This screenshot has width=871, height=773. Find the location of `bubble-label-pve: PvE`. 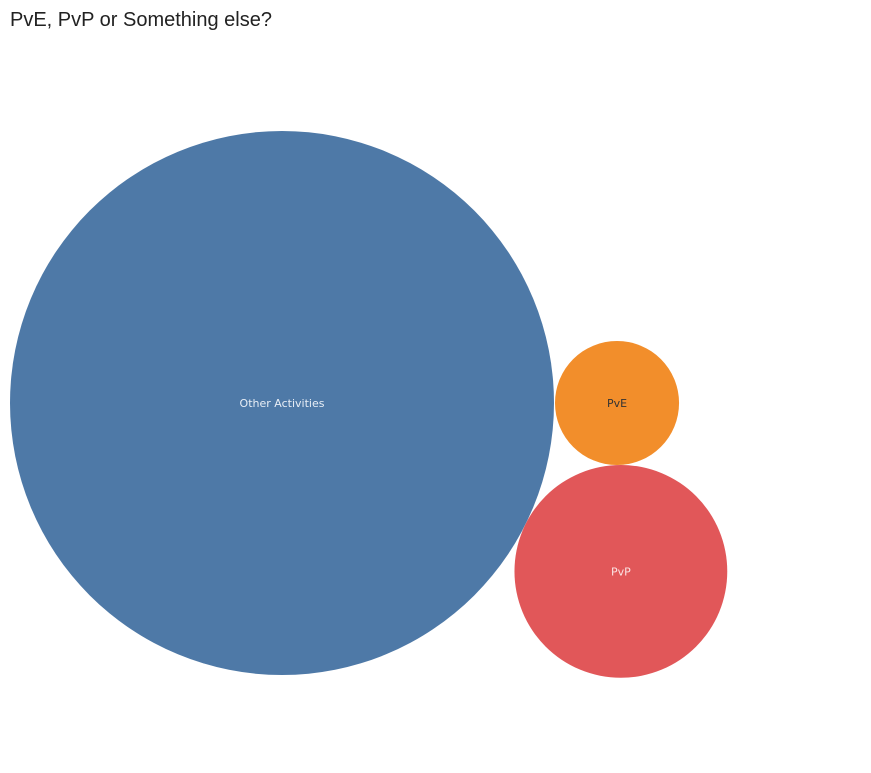

bubble-label-pve: PvE is located at coordinates (617, 403).